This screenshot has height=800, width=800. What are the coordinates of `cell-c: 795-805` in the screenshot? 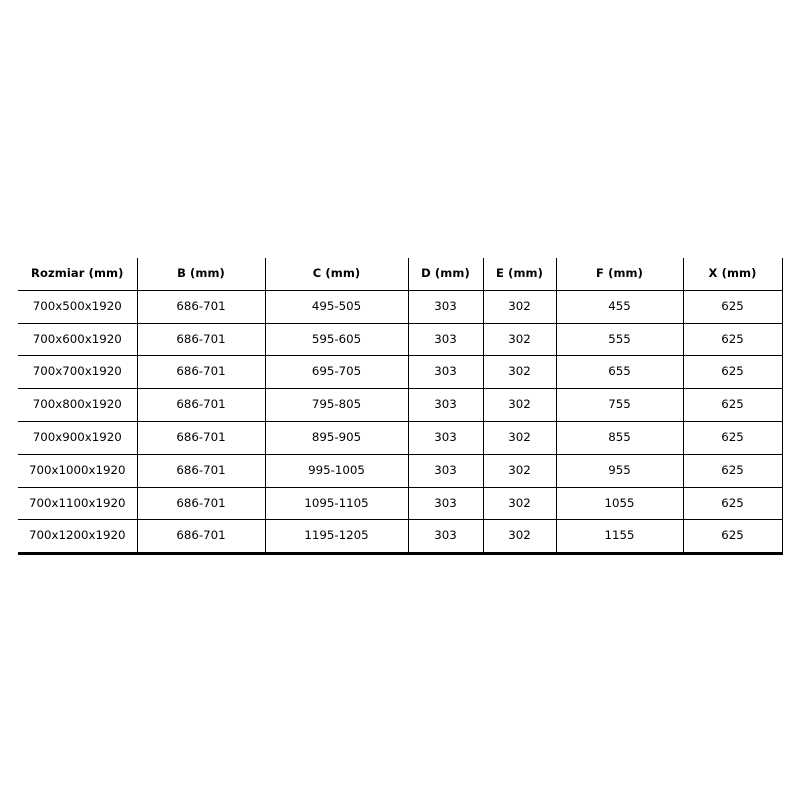 It's located at (337, 405).